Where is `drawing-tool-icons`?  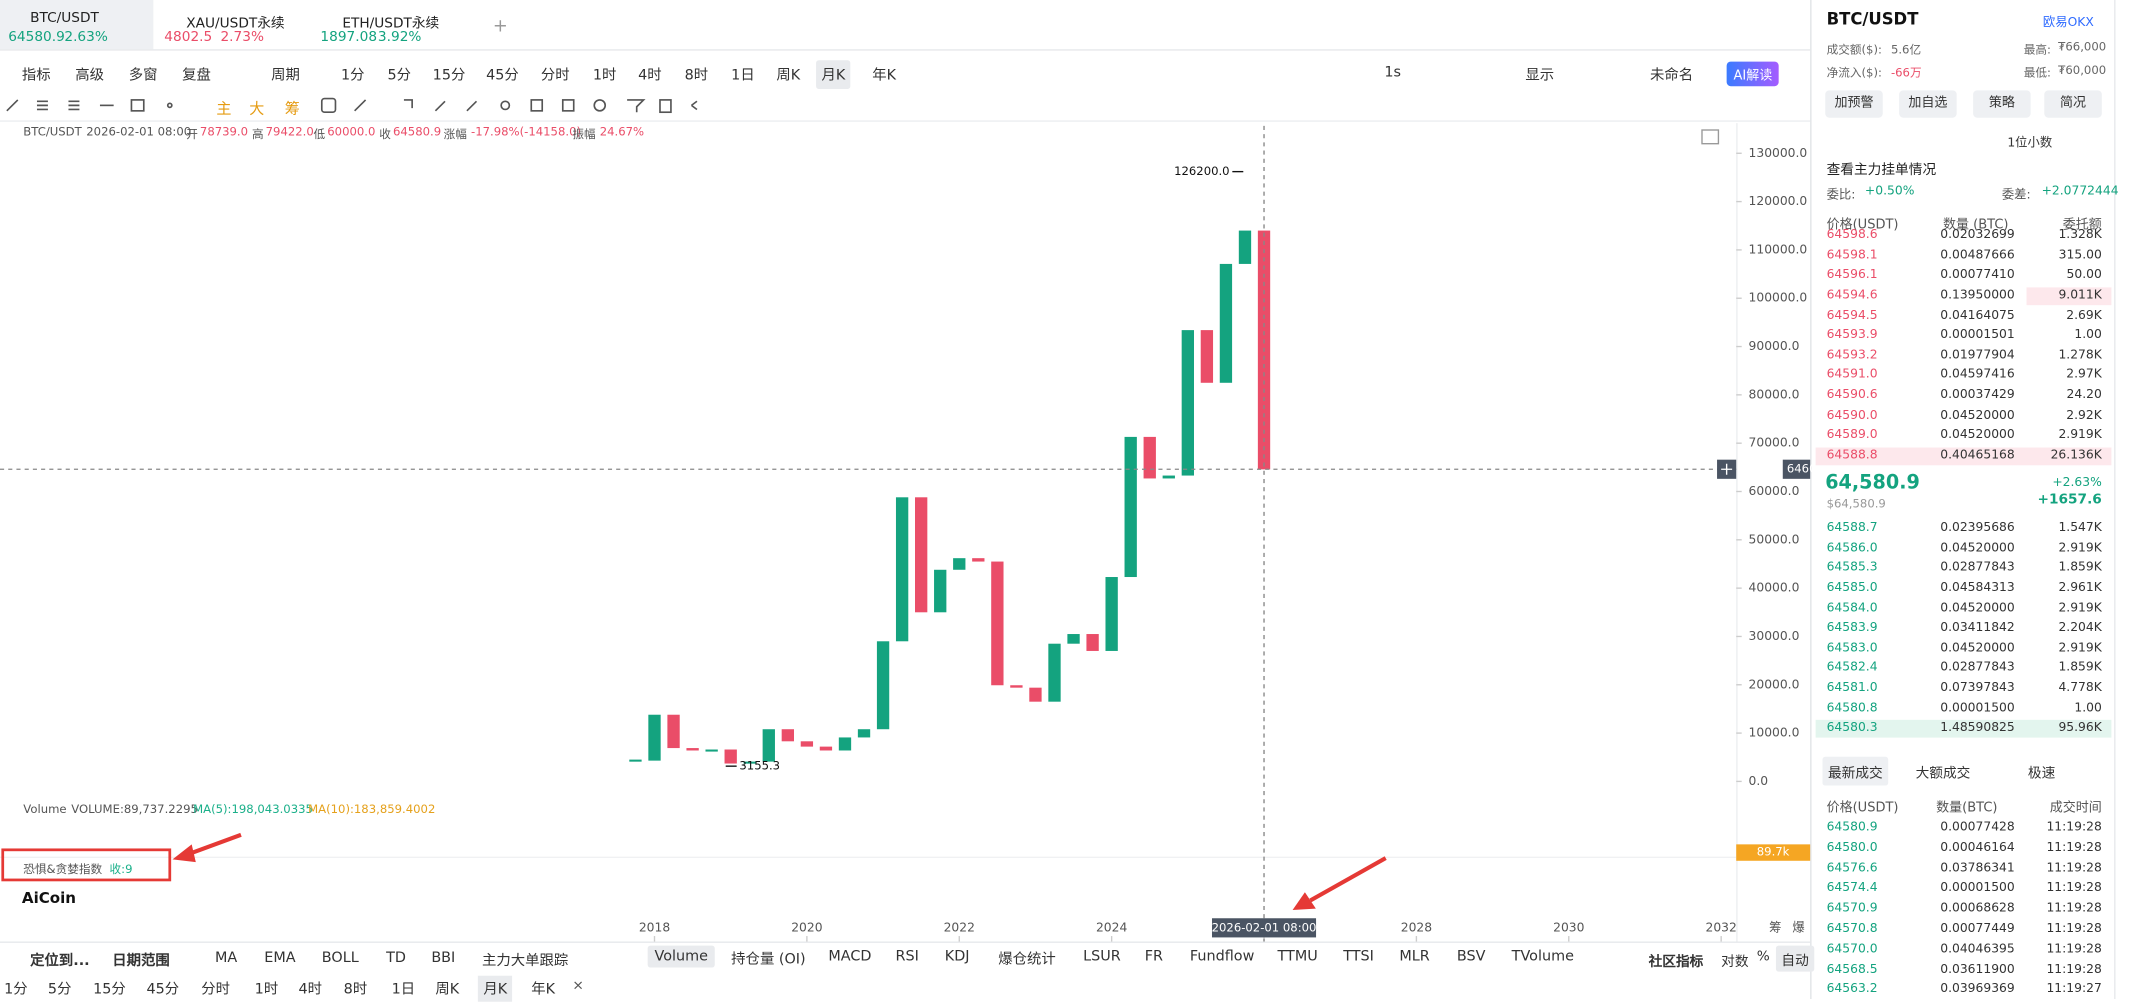 drawing-tool-icons is located at coordinates (352, 105).